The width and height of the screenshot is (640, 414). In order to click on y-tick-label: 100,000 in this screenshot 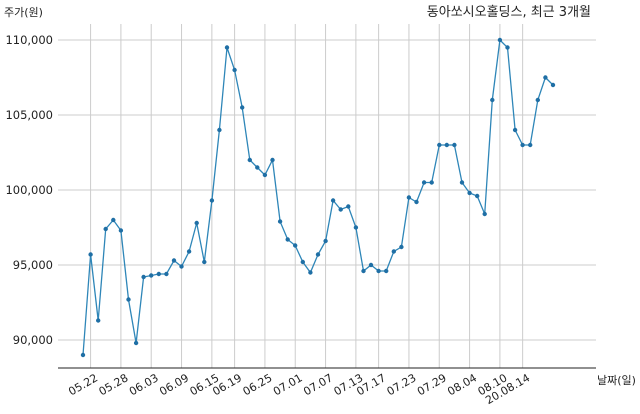, I will do `click(29, 190)`.